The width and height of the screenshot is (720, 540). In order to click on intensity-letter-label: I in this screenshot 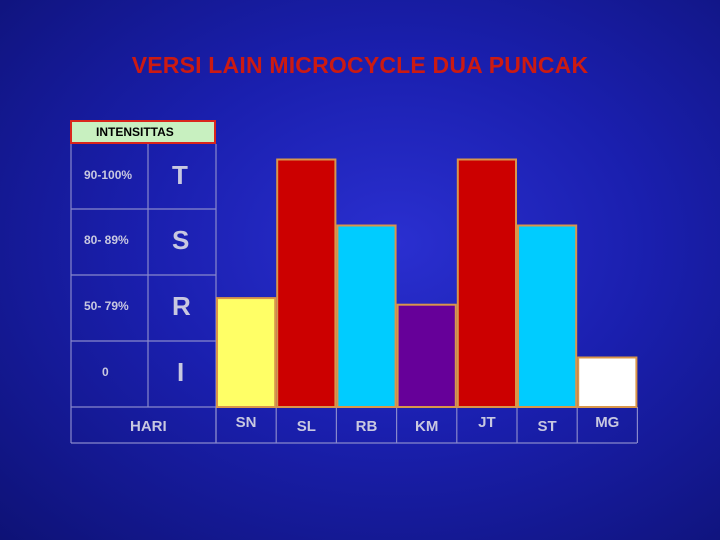, I will do `click(181, 372)`.